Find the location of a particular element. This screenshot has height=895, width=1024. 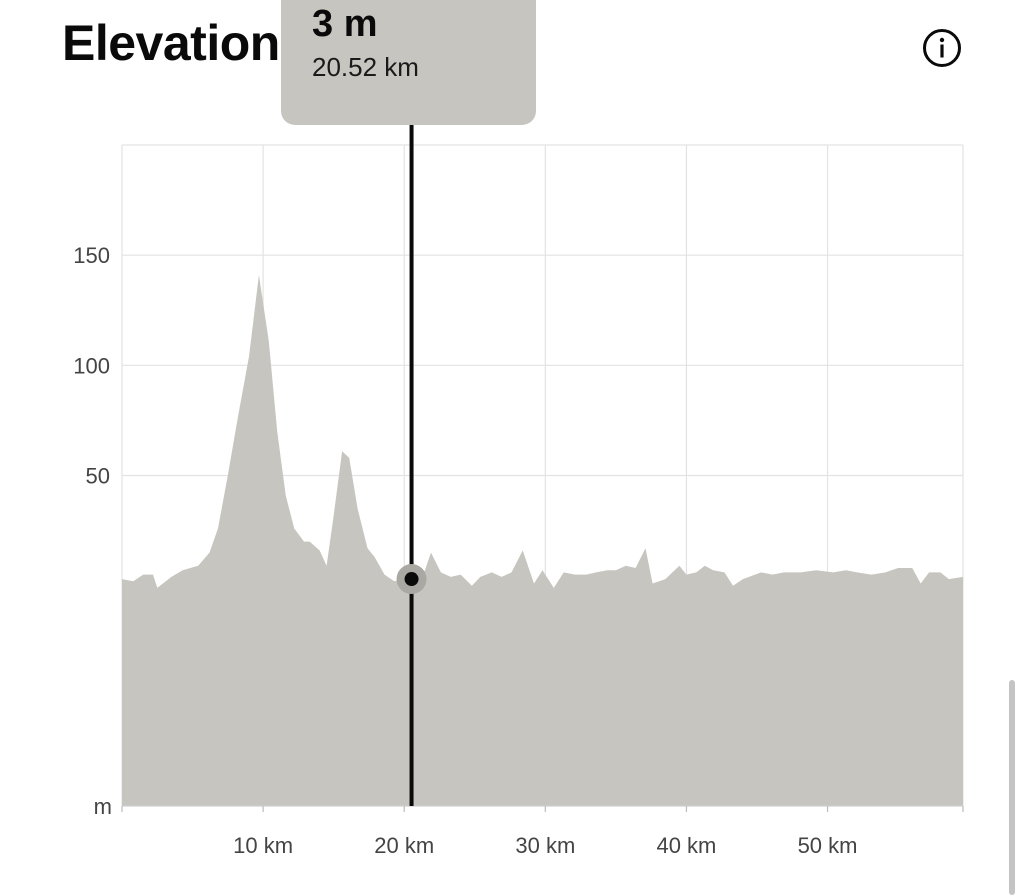

y-axis-ticks: 50 100 150 is located at coordinates (91, 365).